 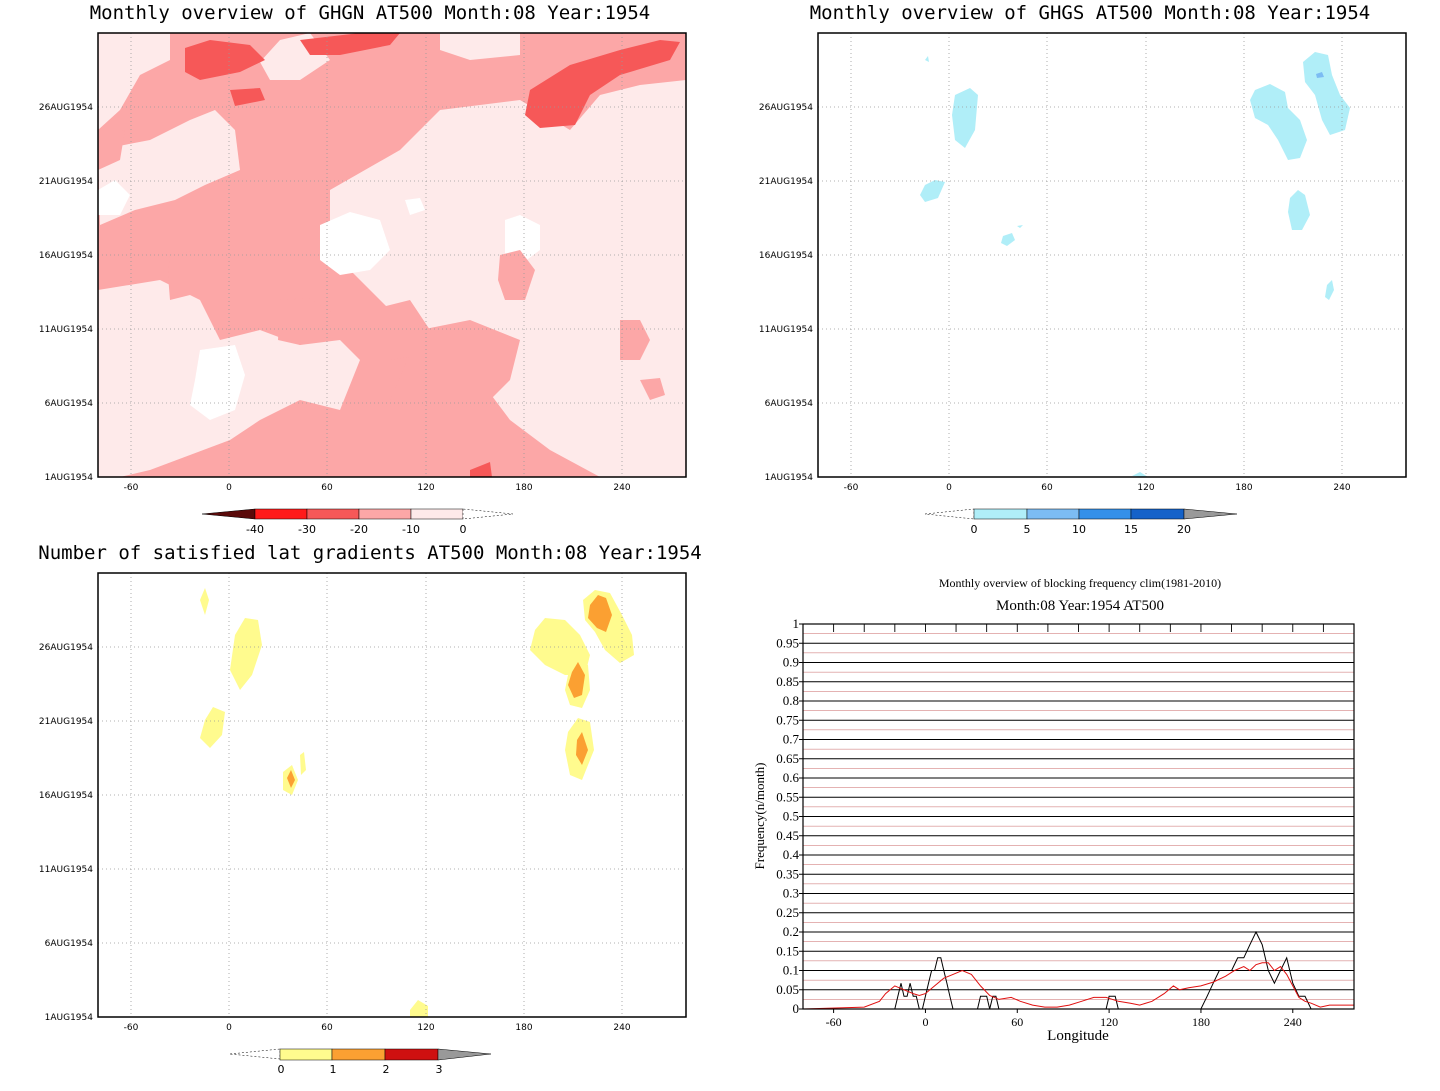 I want to click on colorbar-label: 15, so click(x=1131, y=529).